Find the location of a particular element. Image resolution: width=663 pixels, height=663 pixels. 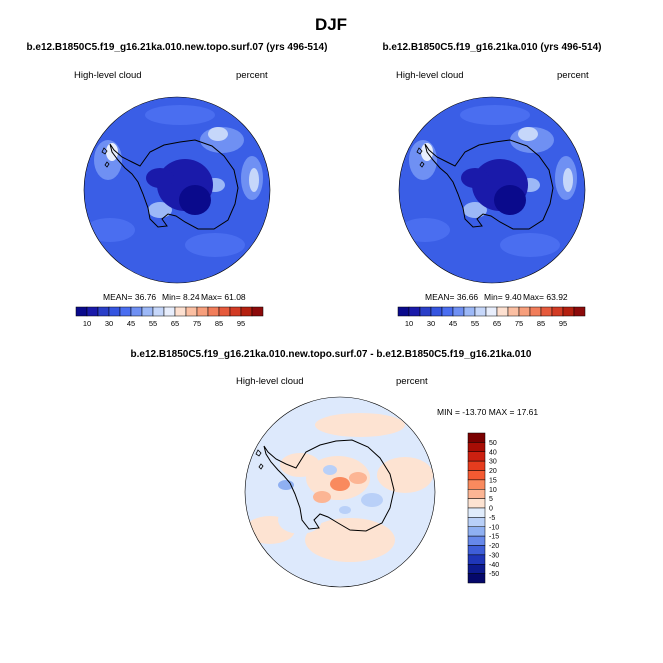

panel-2-min: Min= 9.40 is located at coordinates (503, 297).